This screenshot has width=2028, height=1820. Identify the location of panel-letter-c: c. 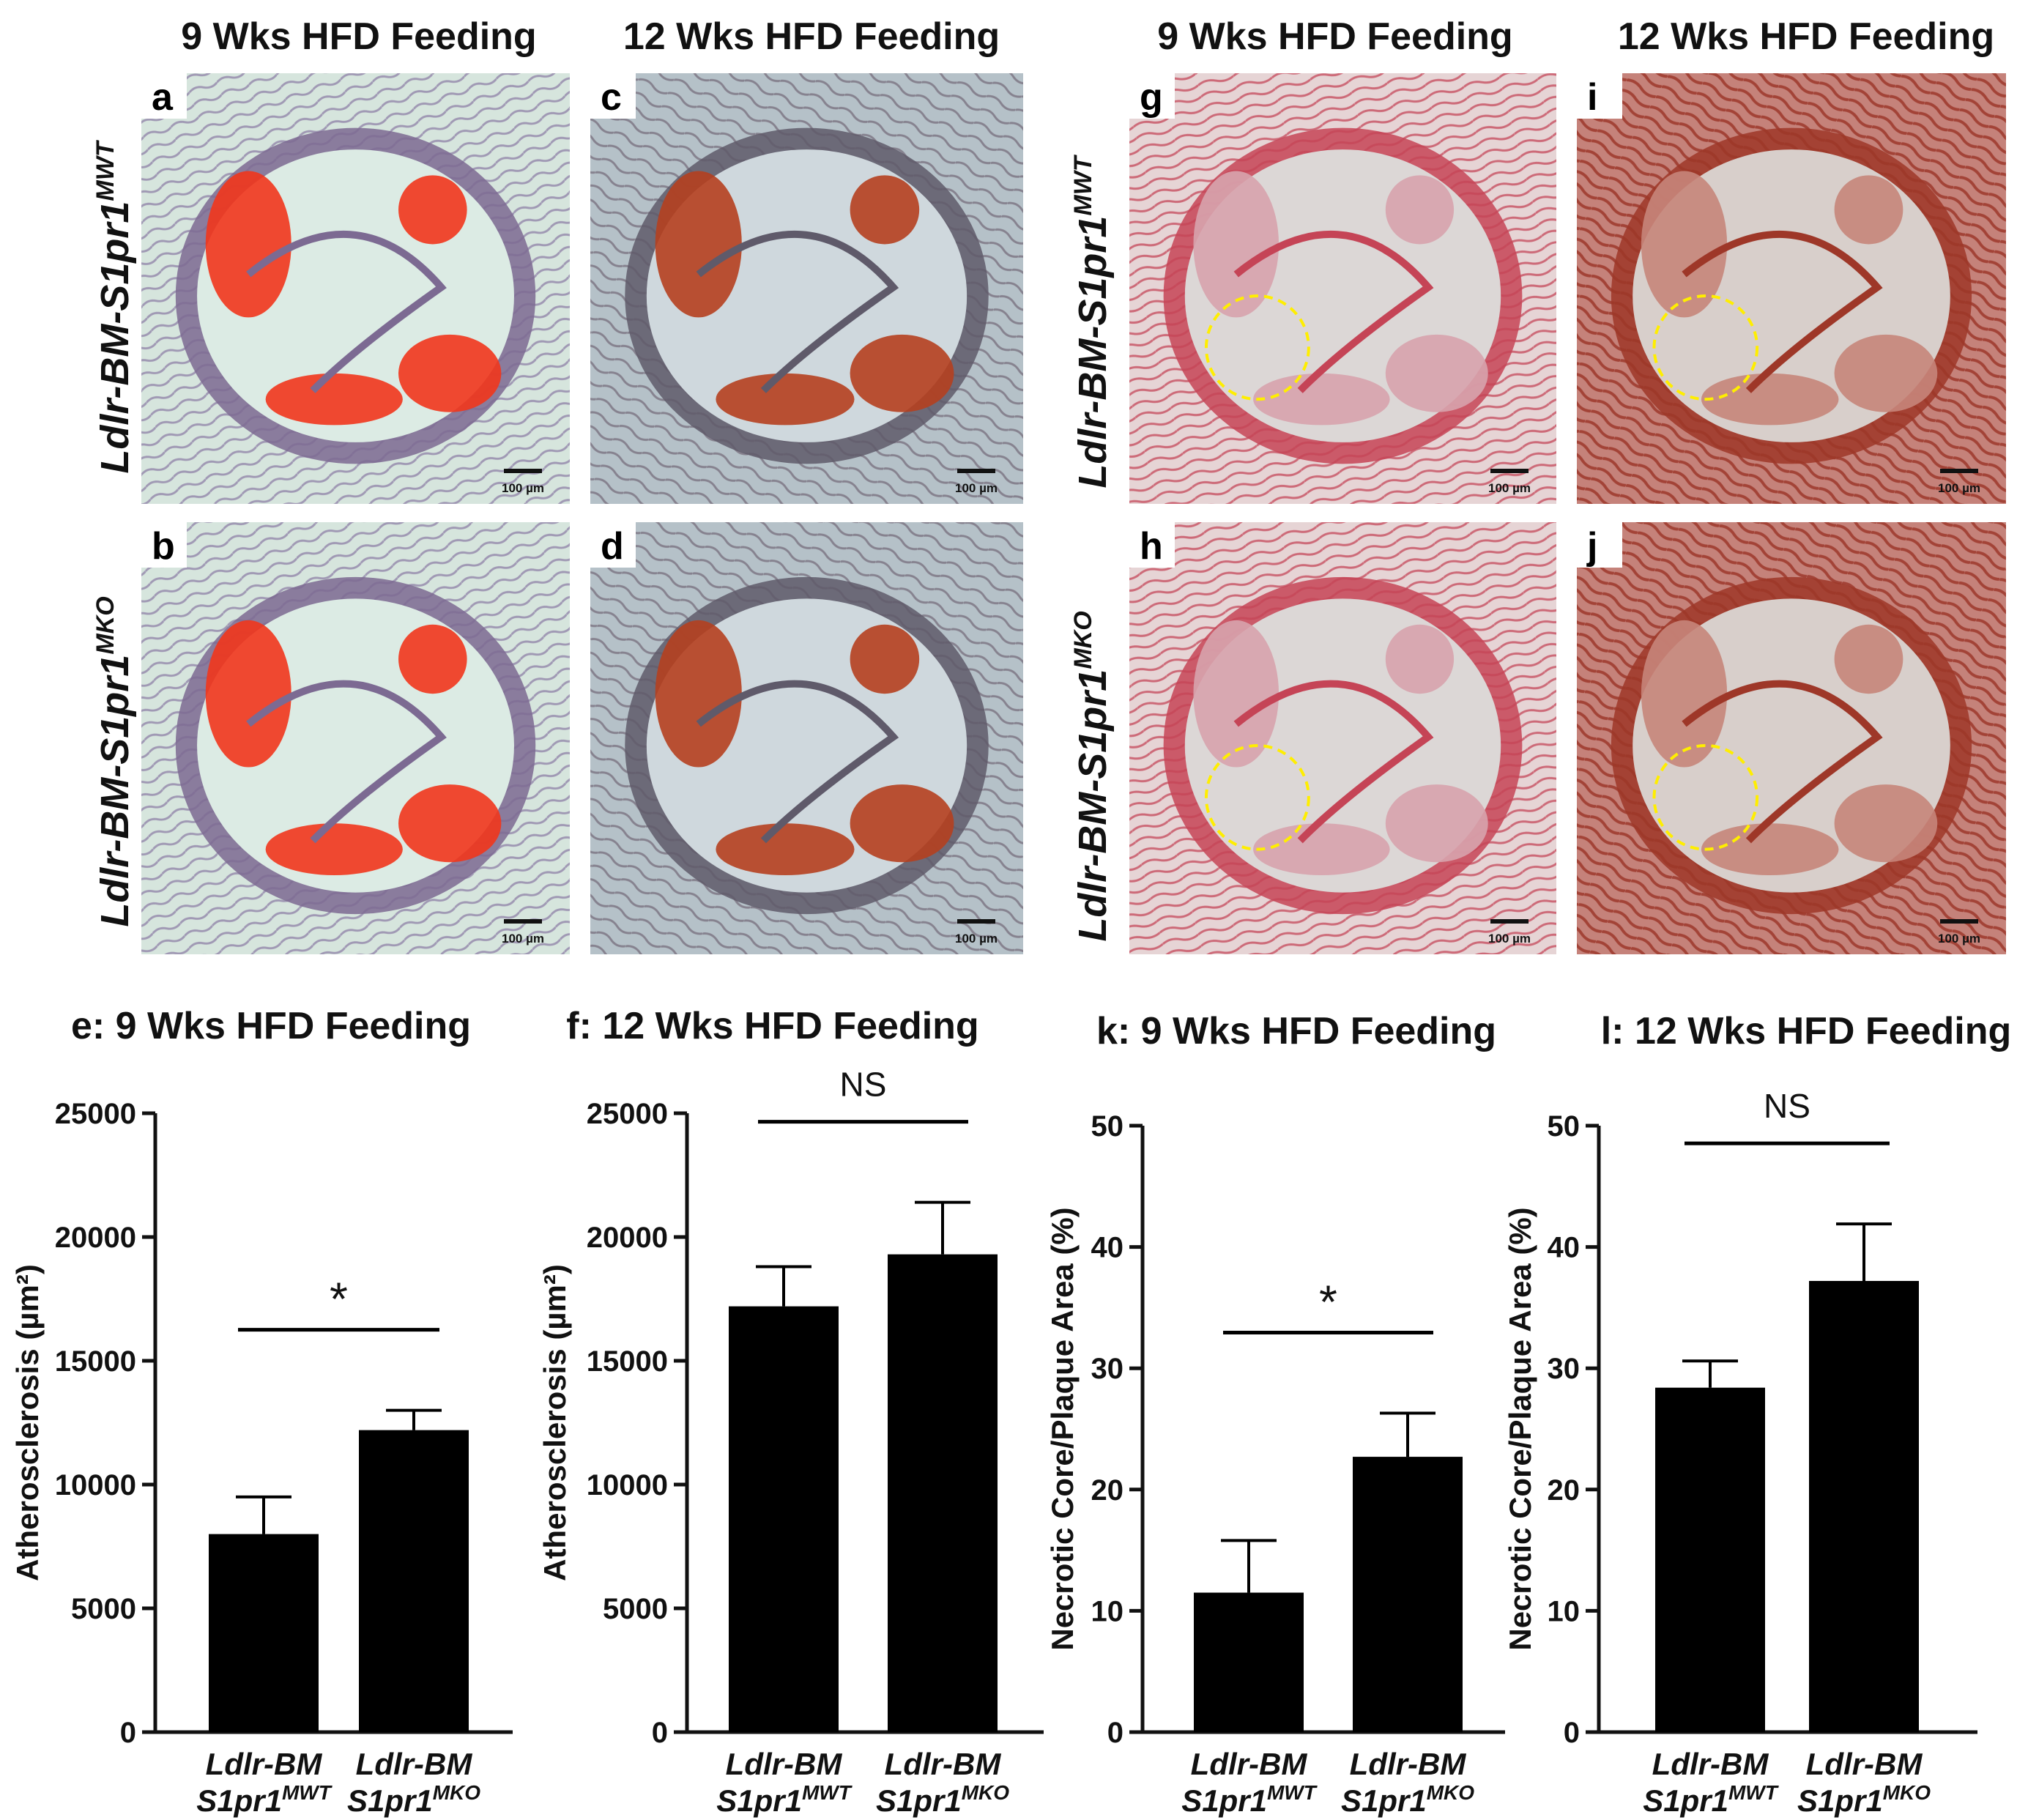
(612, 97).